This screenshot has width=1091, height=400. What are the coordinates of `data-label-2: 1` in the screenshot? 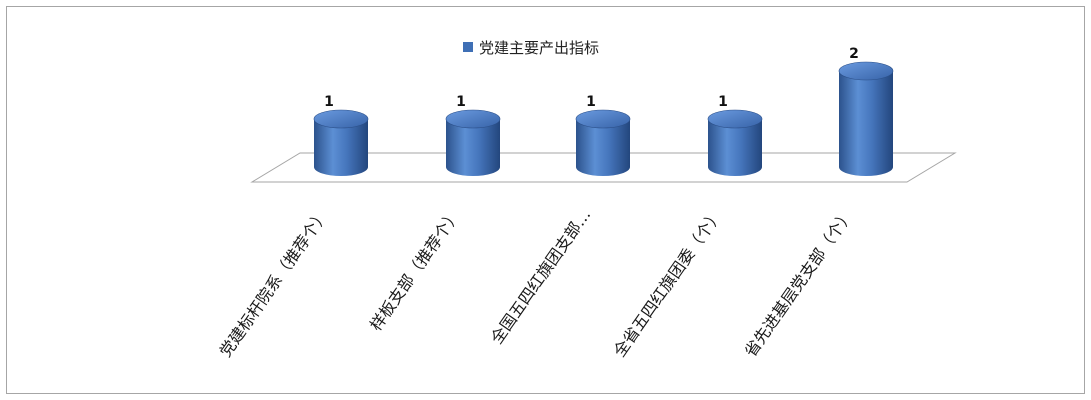 It's located at (591, 102).